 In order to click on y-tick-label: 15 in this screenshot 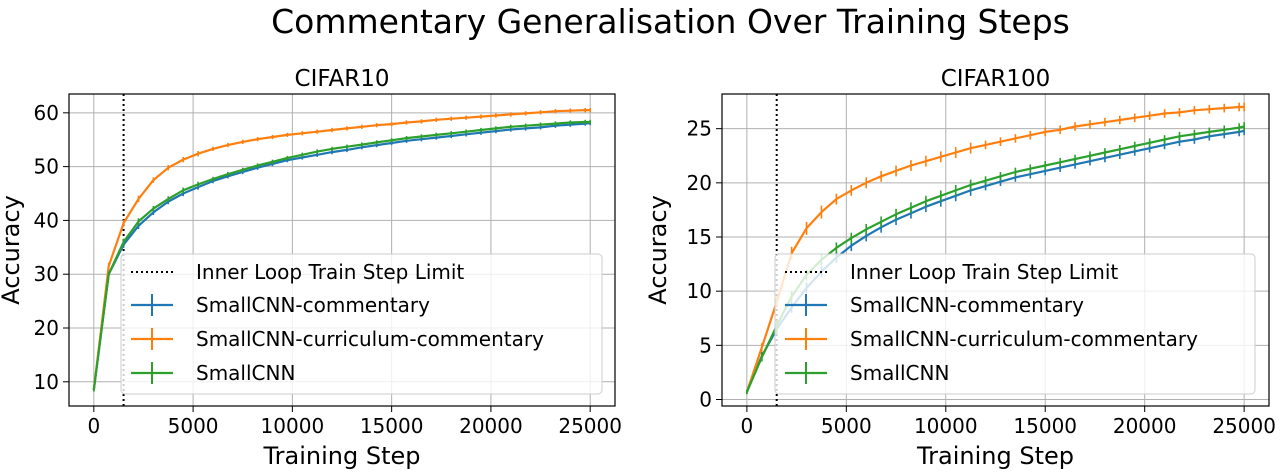, I will do `click(699, 237)`.